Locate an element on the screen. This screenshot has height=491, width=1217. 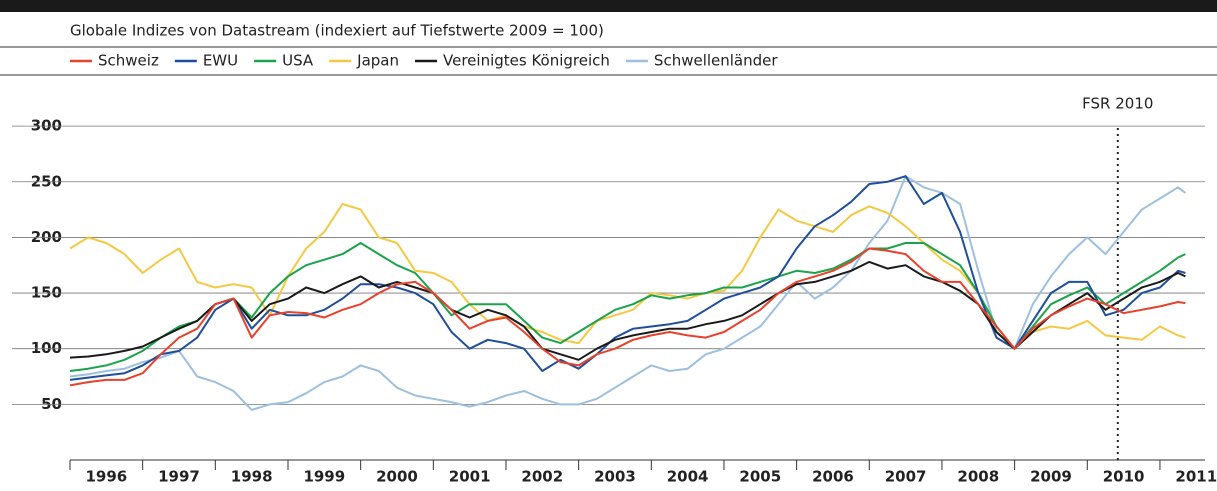
x-tick-label: 2011 is located at coordinates (1196, 477).